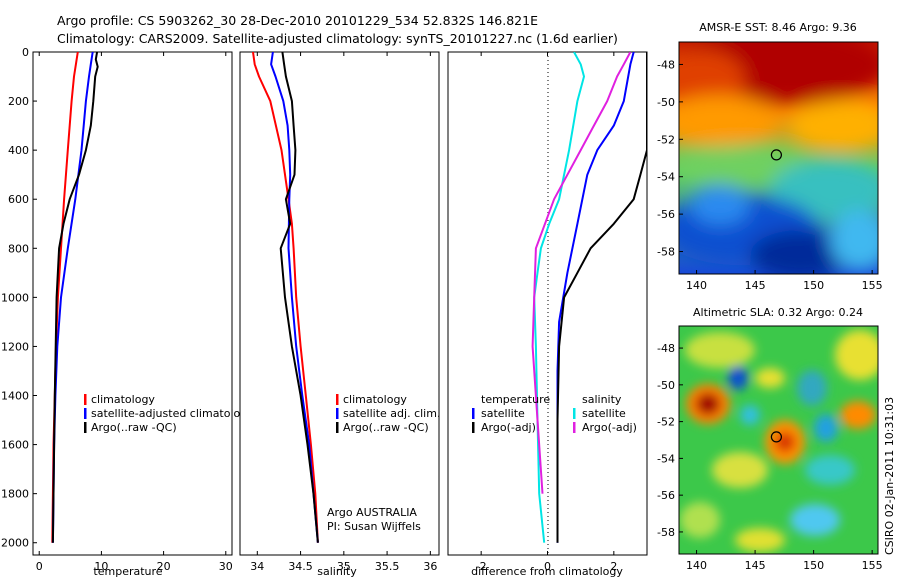  What do you see at coordinates (387, 566) in the screenshot?
I see `x-tick-label: 35.5` at bounding box center [387, 566].